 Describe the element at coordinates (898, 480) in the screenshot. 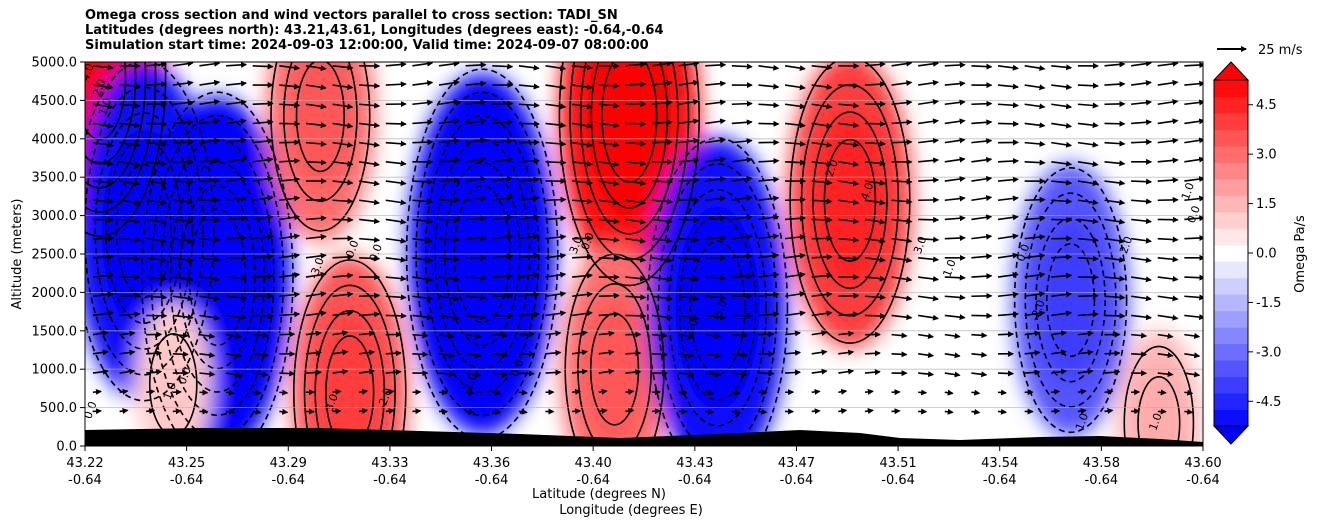

I see `x-tick-label-lon: -0.64` at that location.